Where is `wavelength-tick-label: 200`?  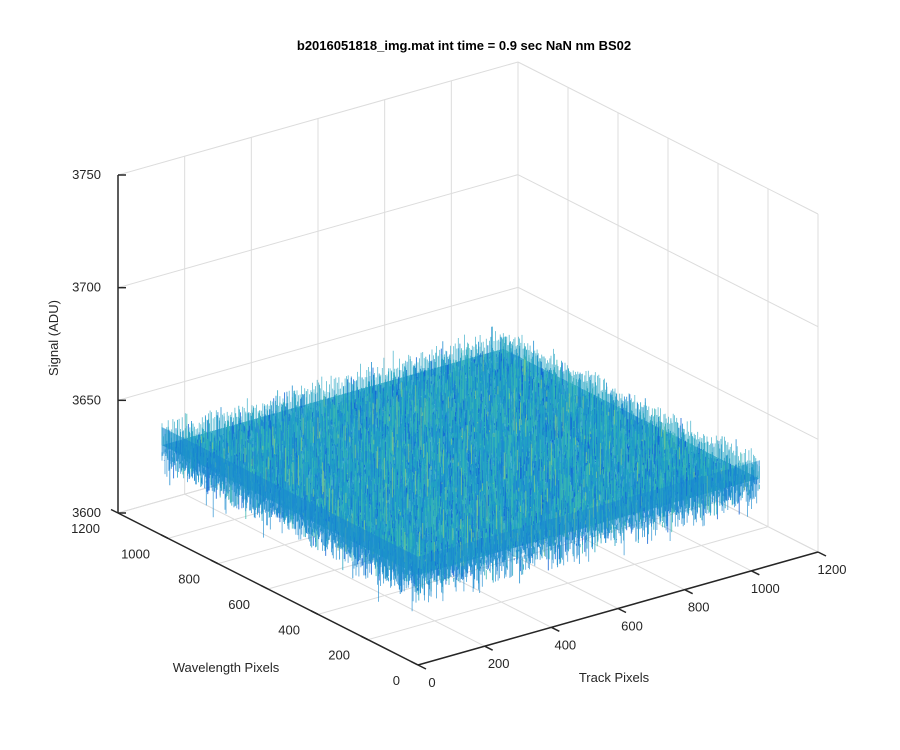
wavelength-tick-label: 200 is located at coordinates (339, 655).